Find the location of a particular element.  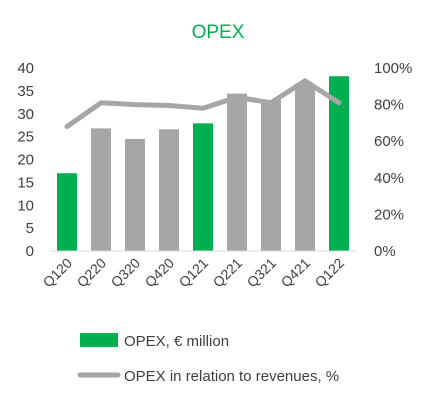

x-tick-label: Q420 is located at coordinates (160, 273).